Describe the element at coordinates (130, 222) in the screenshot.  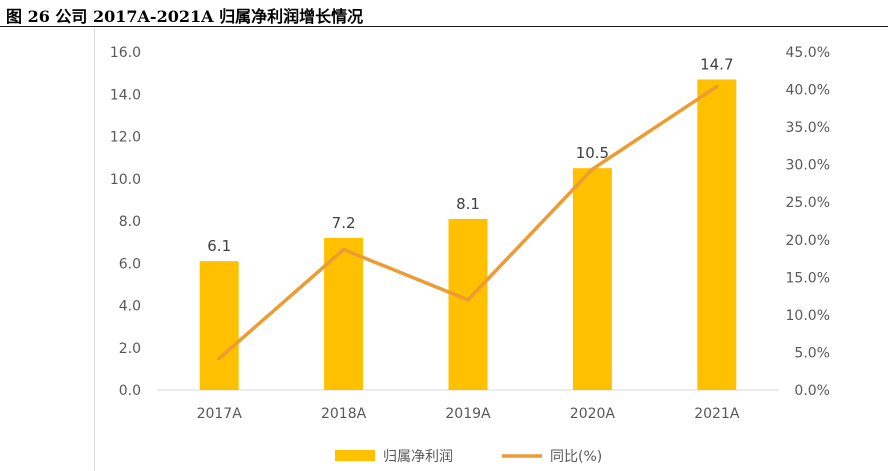
I see `y-left-tick-label: 8.0` at that location.